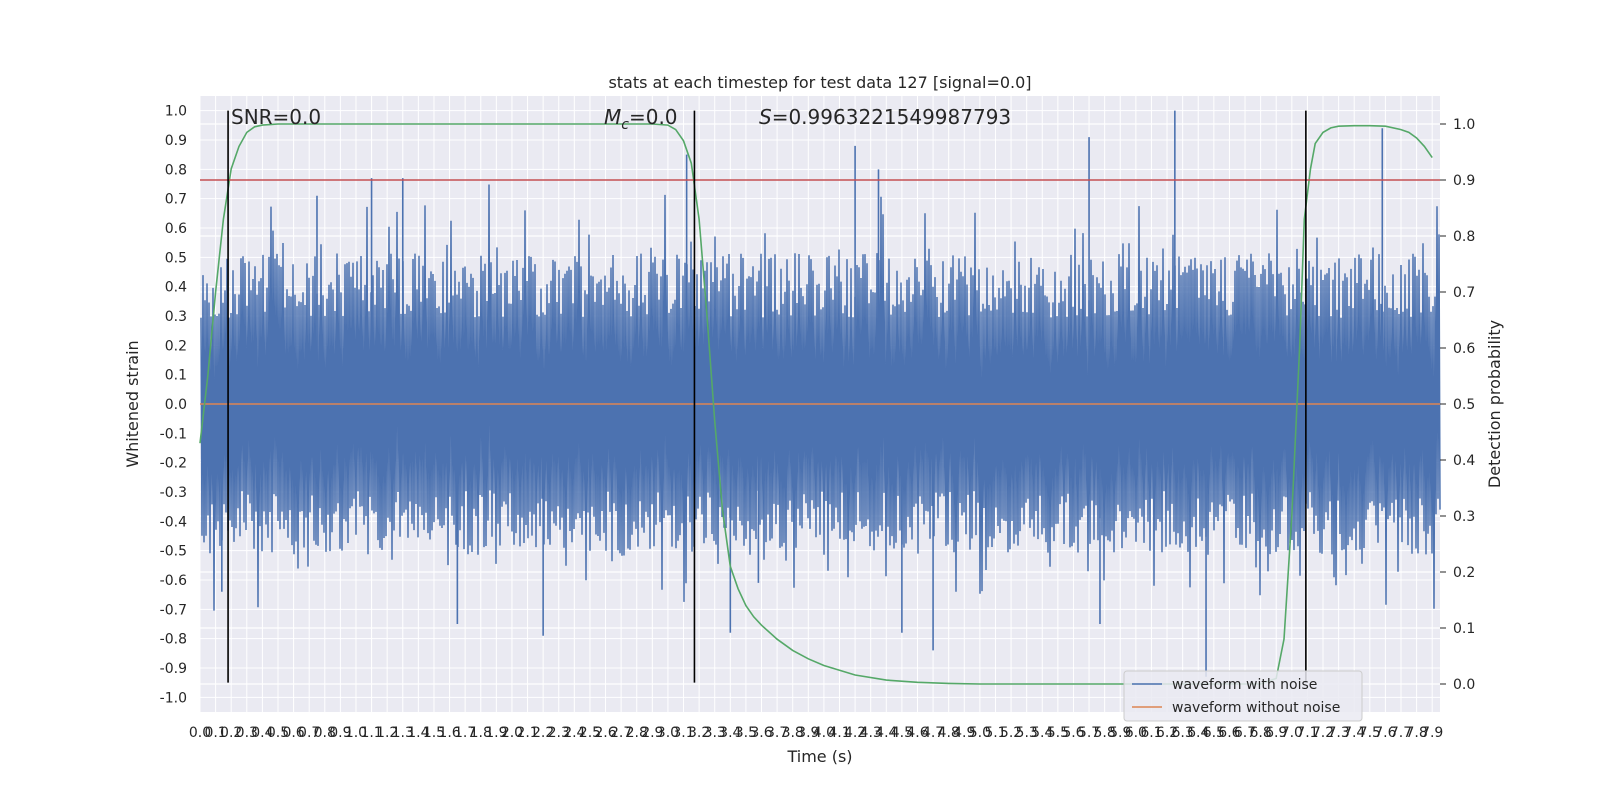  What do you see at coordinates (132, 403) in the screenshot?
I see `y-axis-label: Whitened strain` at bounding box center [132, 403].